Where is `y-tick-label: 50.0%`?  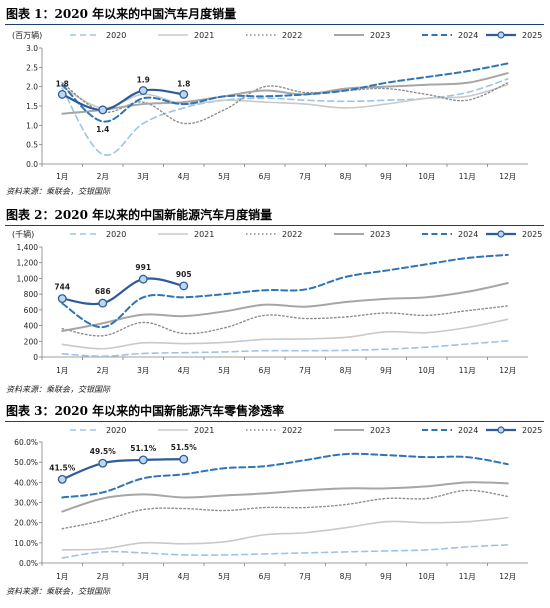 y-tick-label: 50.0% is located at coordinates (26, 462).